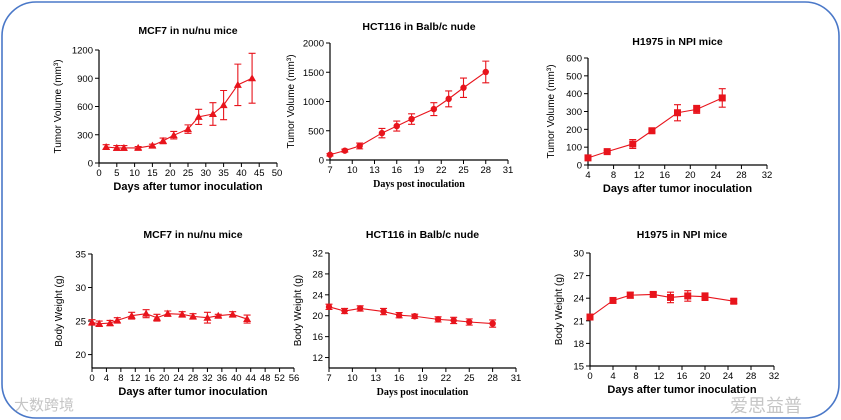  I want to click on chart-title: MCF7 in nu/nu mice, so click(187, 31).